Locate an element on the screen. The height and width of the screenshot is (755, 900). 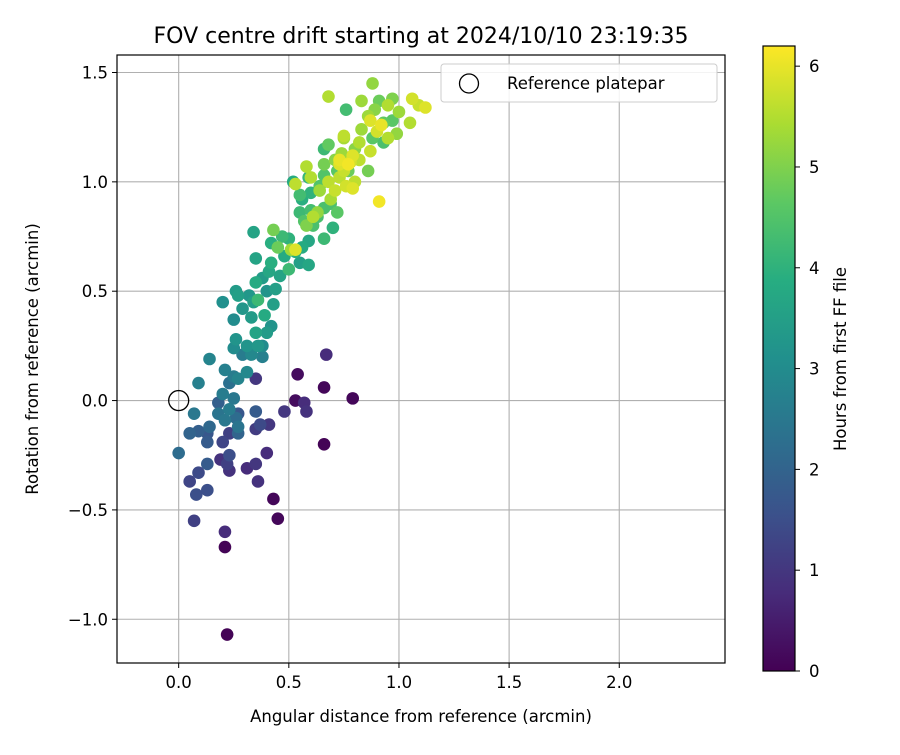
reference-platepar-marker is located at coordinates (179, 400).